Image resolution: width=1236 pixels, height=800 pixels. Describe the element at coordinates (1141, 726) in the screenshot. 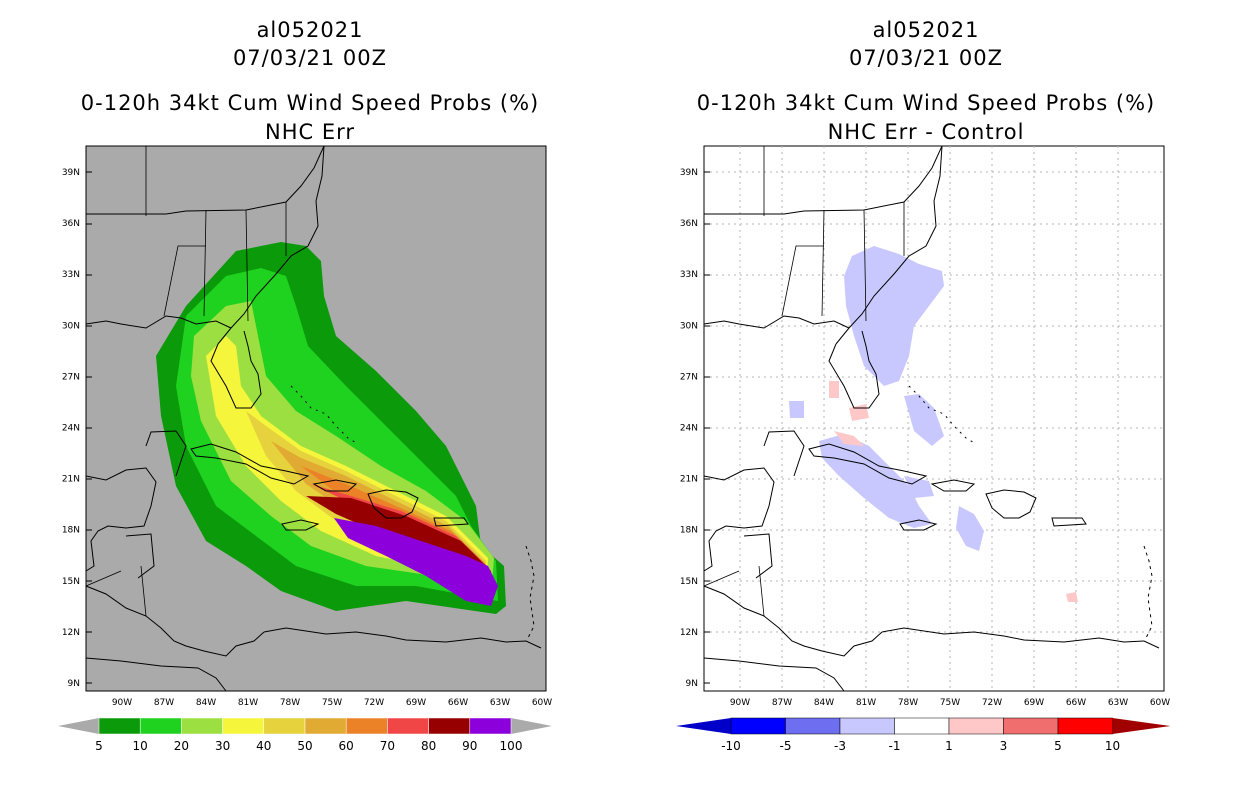

I see `right-legend-high-arrow` at that location.